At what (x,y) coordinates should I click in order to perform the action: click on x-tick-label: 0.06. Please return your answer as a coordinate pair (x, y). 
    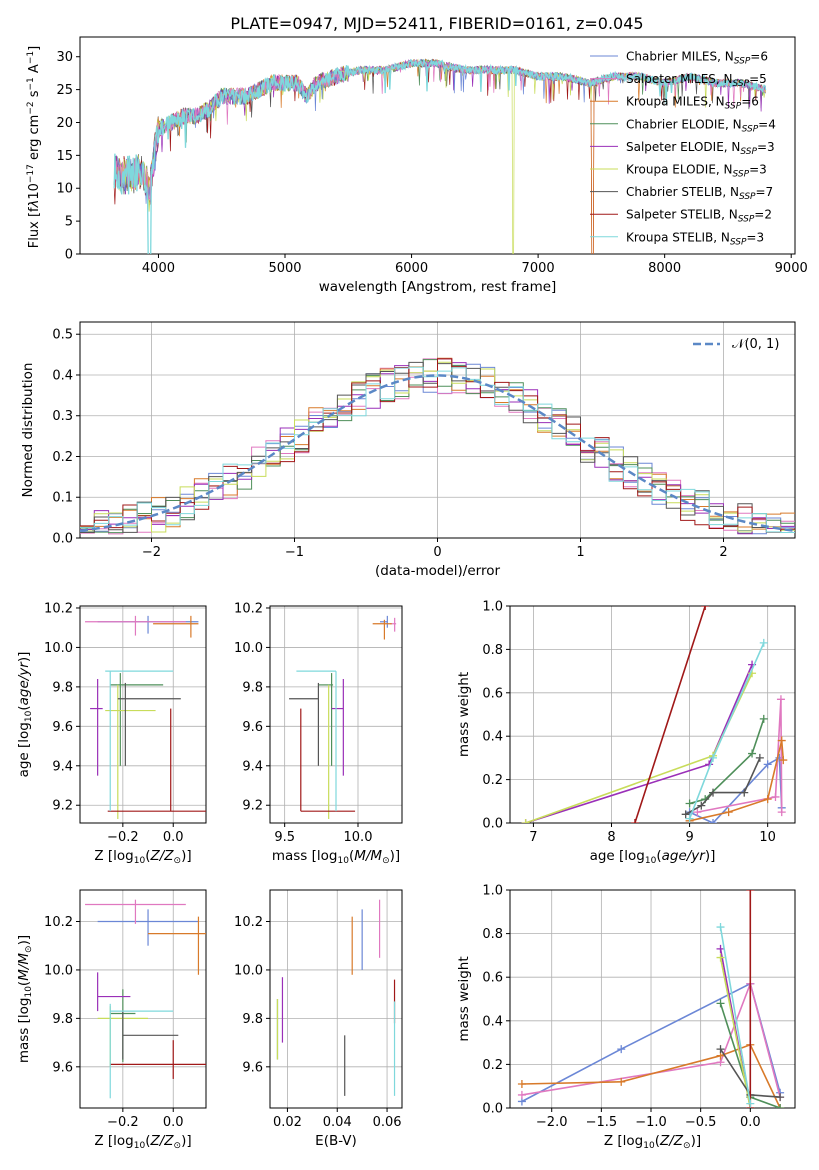
    Looking at the image, I should click on (387, 1122).